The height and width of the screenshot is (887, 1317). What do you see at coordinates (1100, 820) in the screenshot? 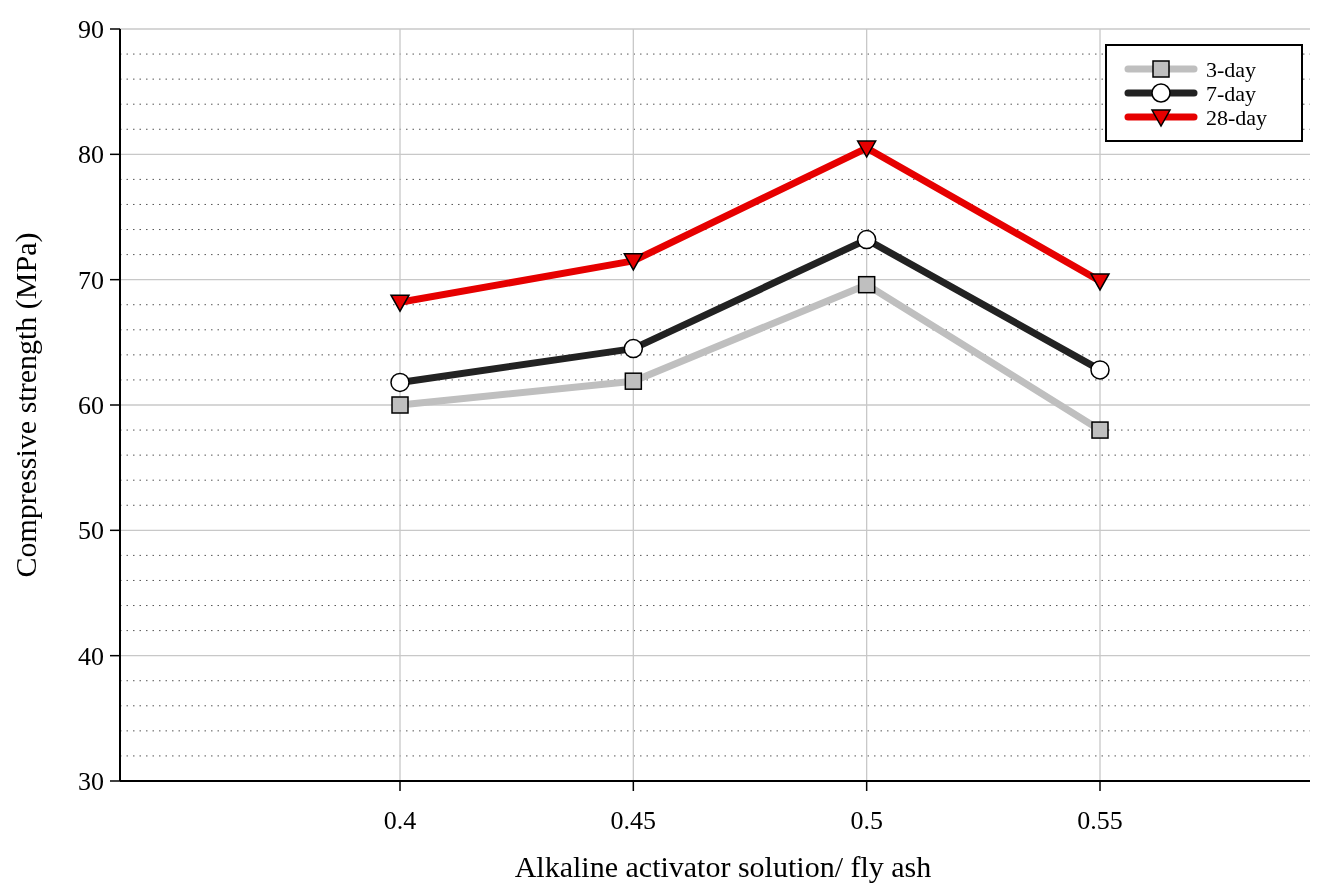
I see `x-tick-label: 0.55` at bounding box center [1100, 820].